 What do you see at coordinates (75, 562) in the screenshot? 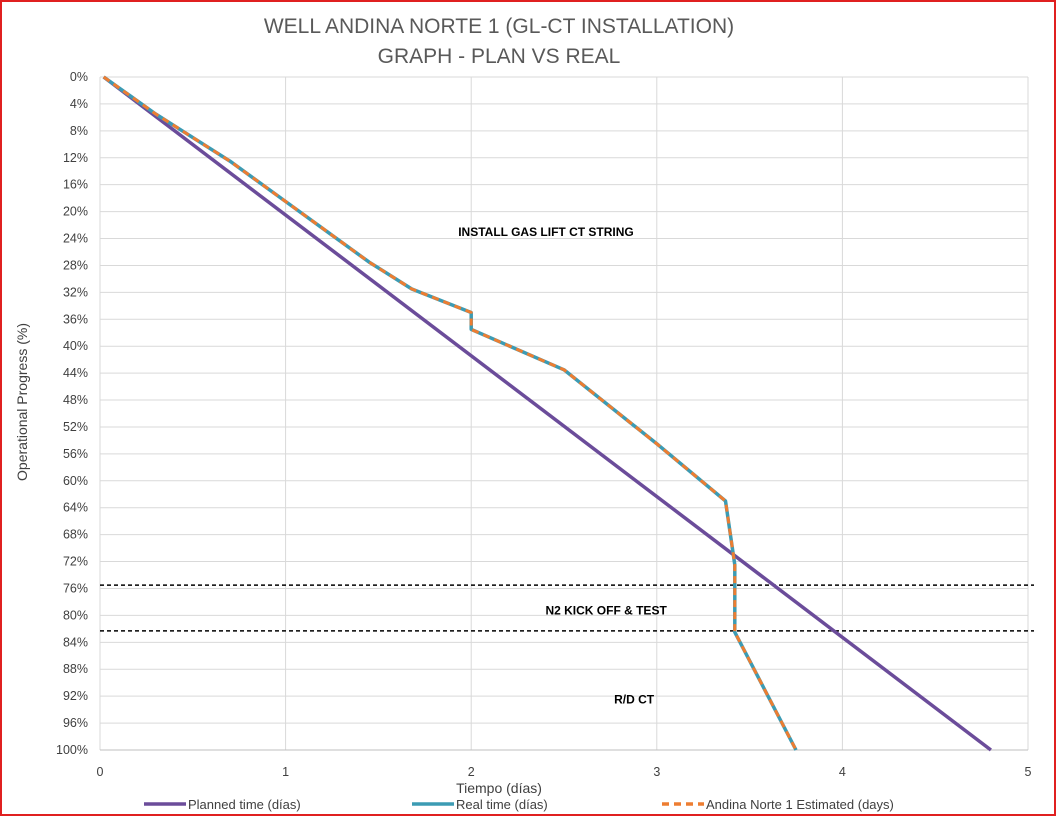
I see `y-tick-label: 72%` at bounding box center [75, 562].